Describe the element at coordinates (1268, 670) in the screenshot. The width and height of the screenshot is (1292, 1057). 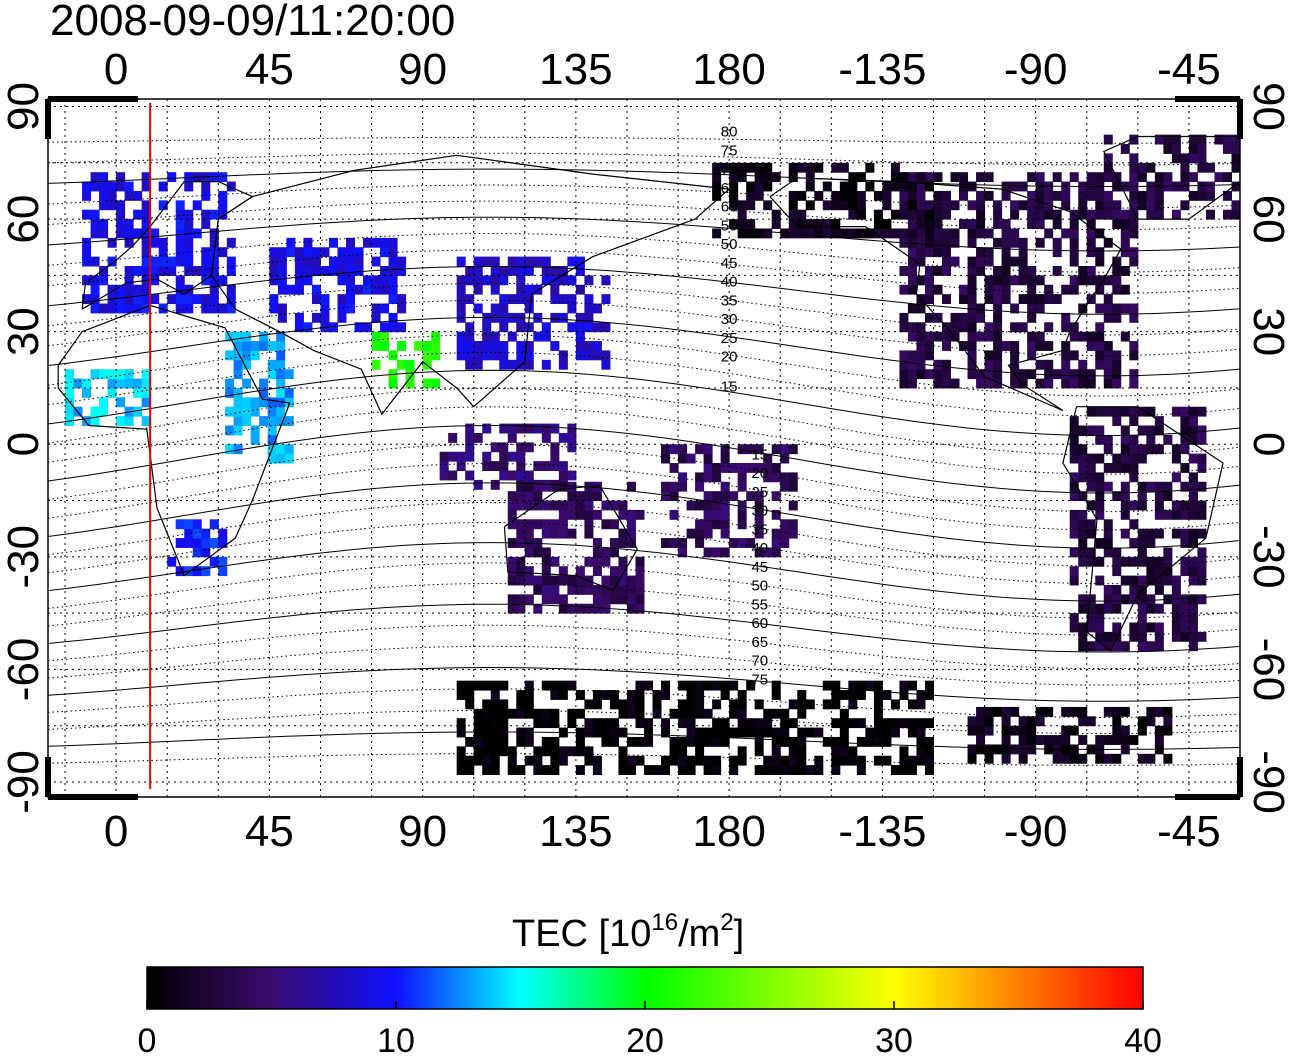
I see `lat-label-right: -60` at that location.